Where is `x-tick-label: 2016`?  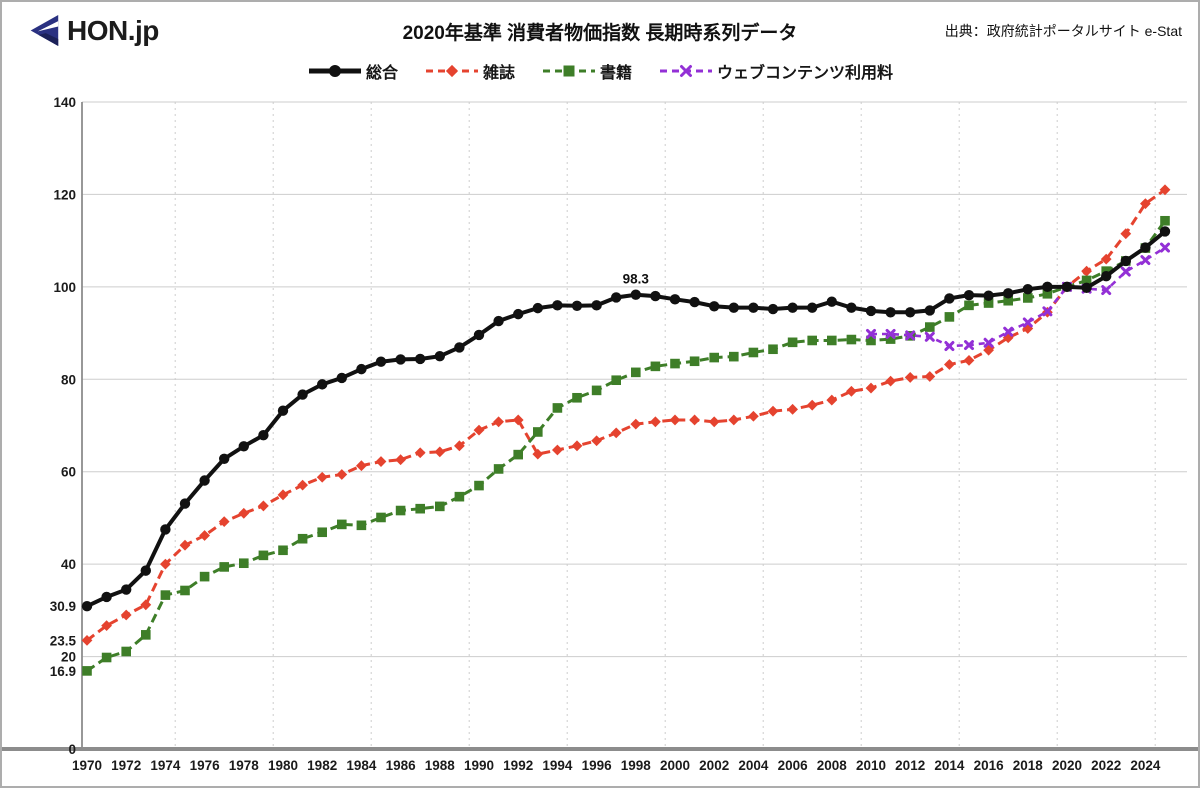
x-tick-label: 2016 is located at coordinates (989, 765).